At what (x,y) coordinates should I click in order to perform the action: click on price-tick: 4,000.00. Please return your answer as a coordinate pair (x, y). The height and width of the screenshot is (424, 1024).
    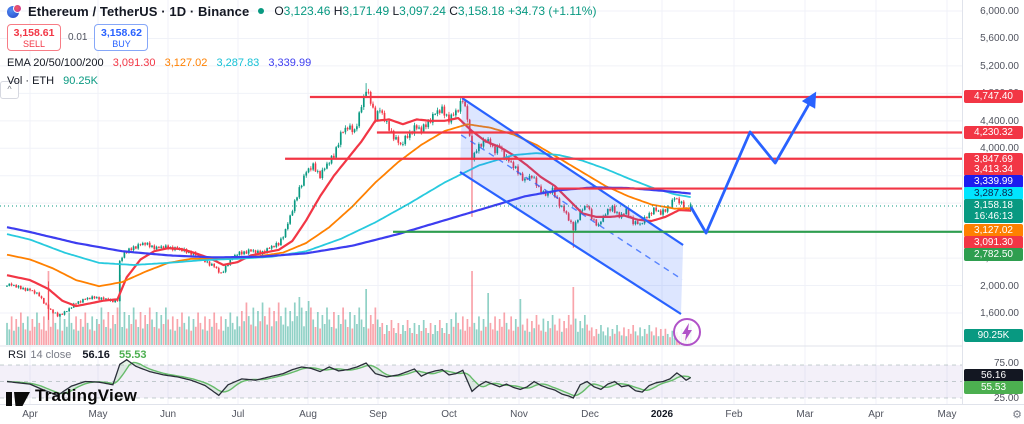
    Looking at the image, I should click on (999, 149).